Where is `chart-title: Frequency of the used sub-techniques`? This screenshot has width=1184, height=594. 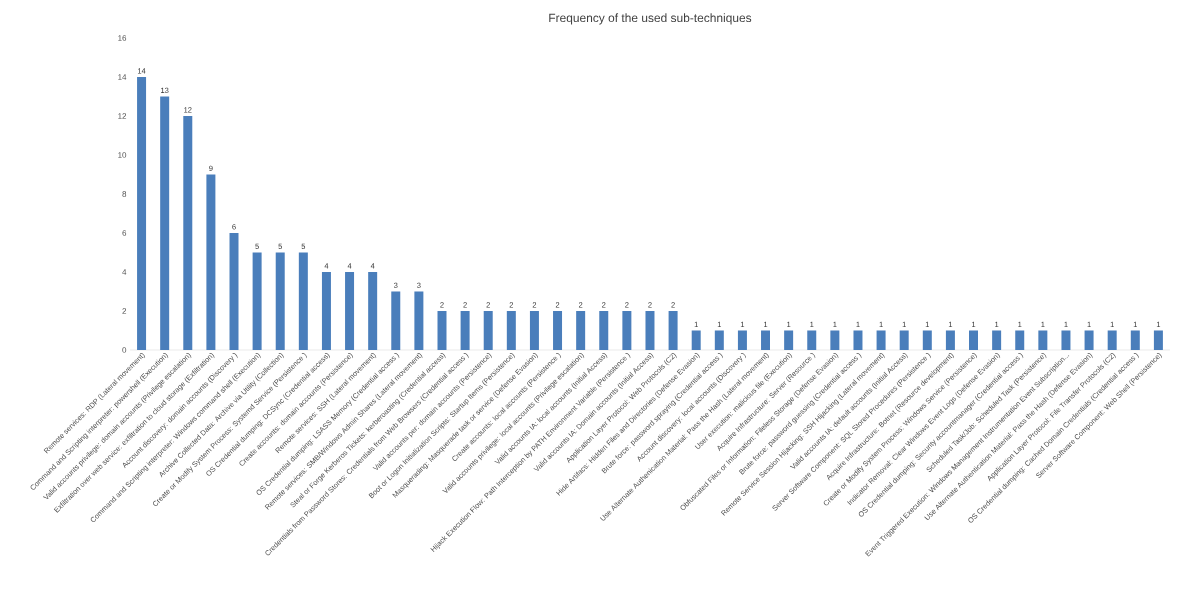
chart-title: Frequency of the used sub-techniques is located at coordinates (650, 19).